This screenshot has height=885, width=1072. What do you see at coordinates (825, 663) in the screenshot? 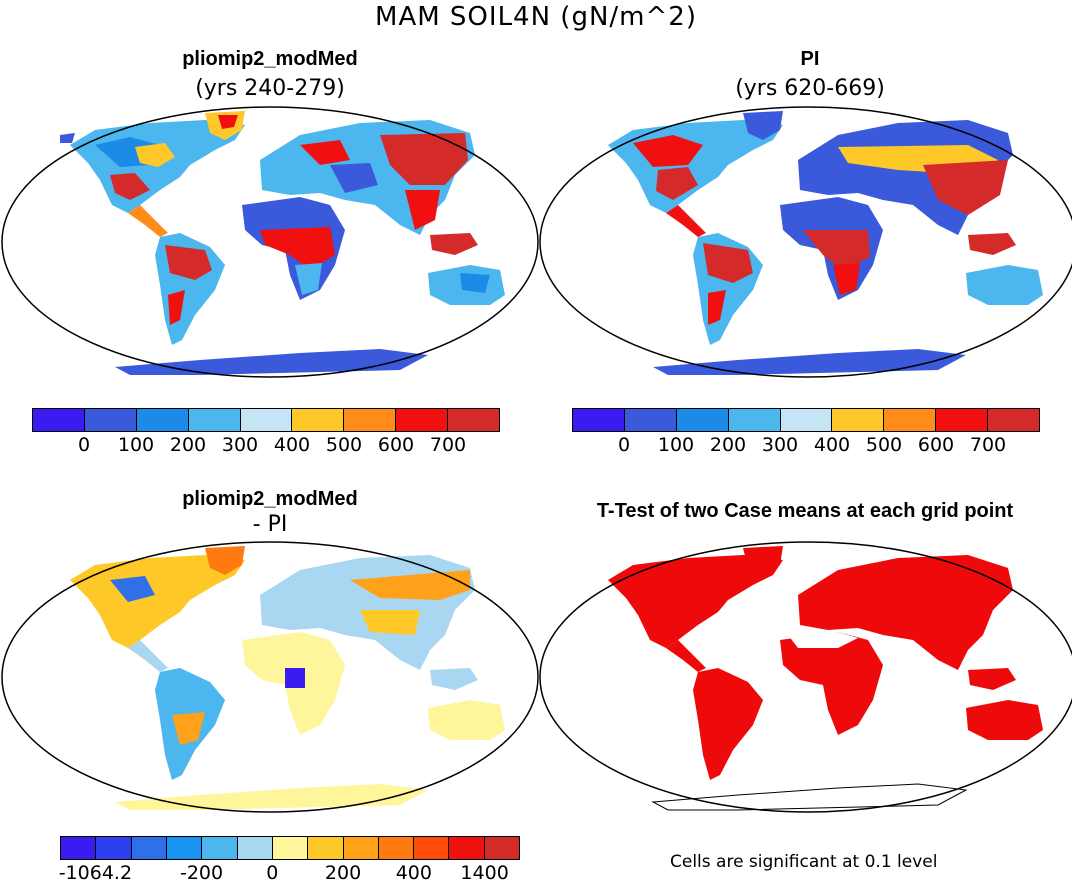
I see `land-bottom-right` at bounding box center [825, 663].